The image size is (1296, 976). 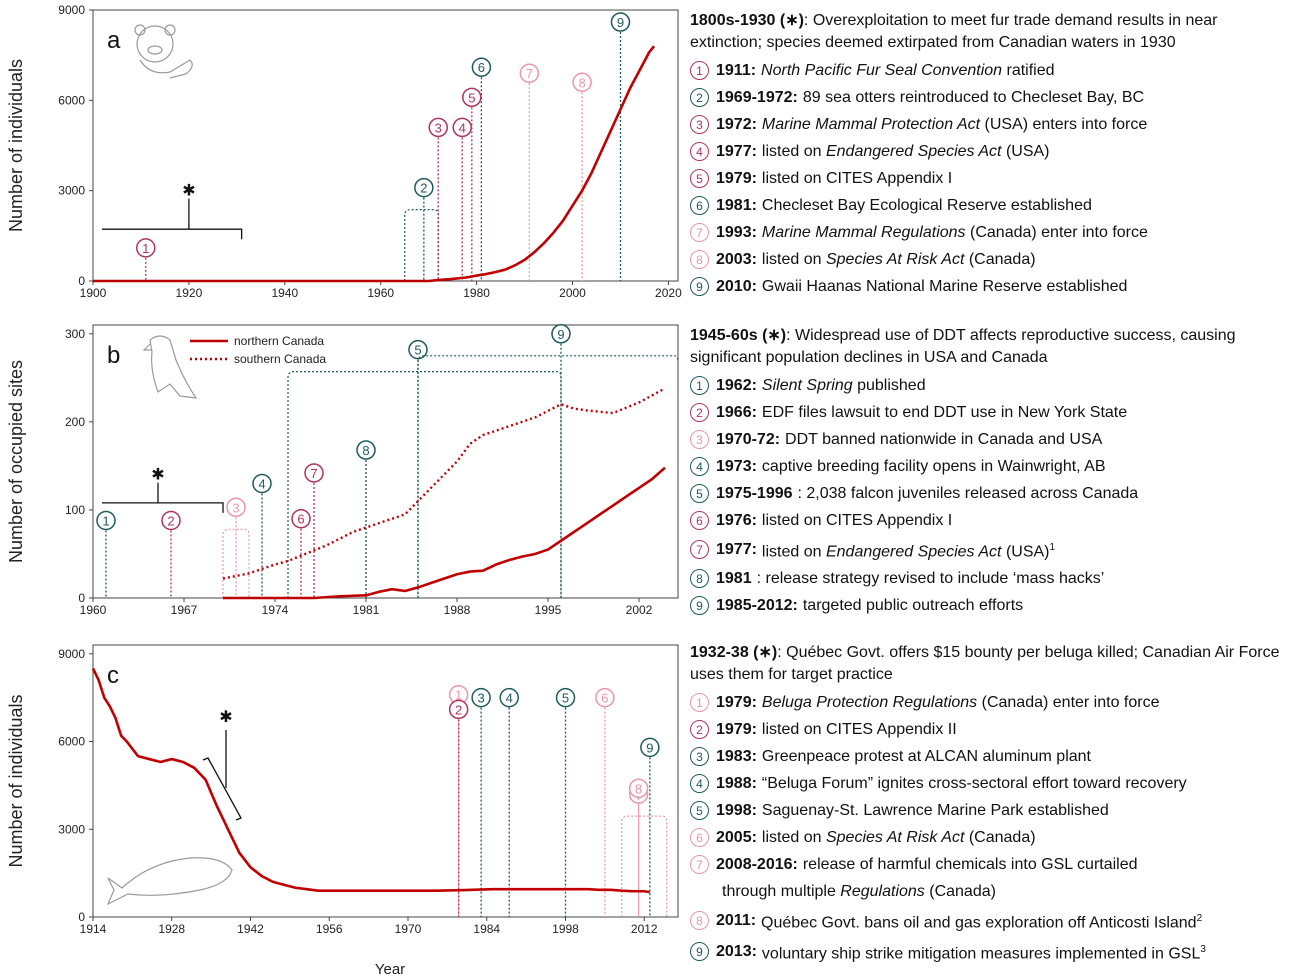 What do you see at coordinates (408, 929) in the screenshot?
I see `x-tick-label: 1970` at bounding box center [408, 929].